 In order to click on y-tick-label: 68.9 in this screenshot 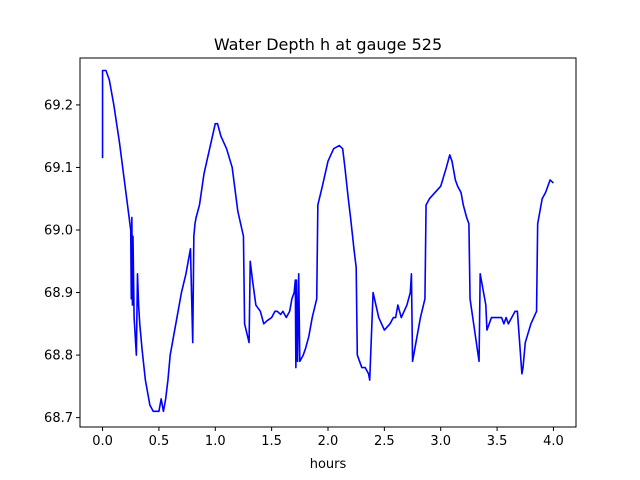, I will do `click(58, 293)`.